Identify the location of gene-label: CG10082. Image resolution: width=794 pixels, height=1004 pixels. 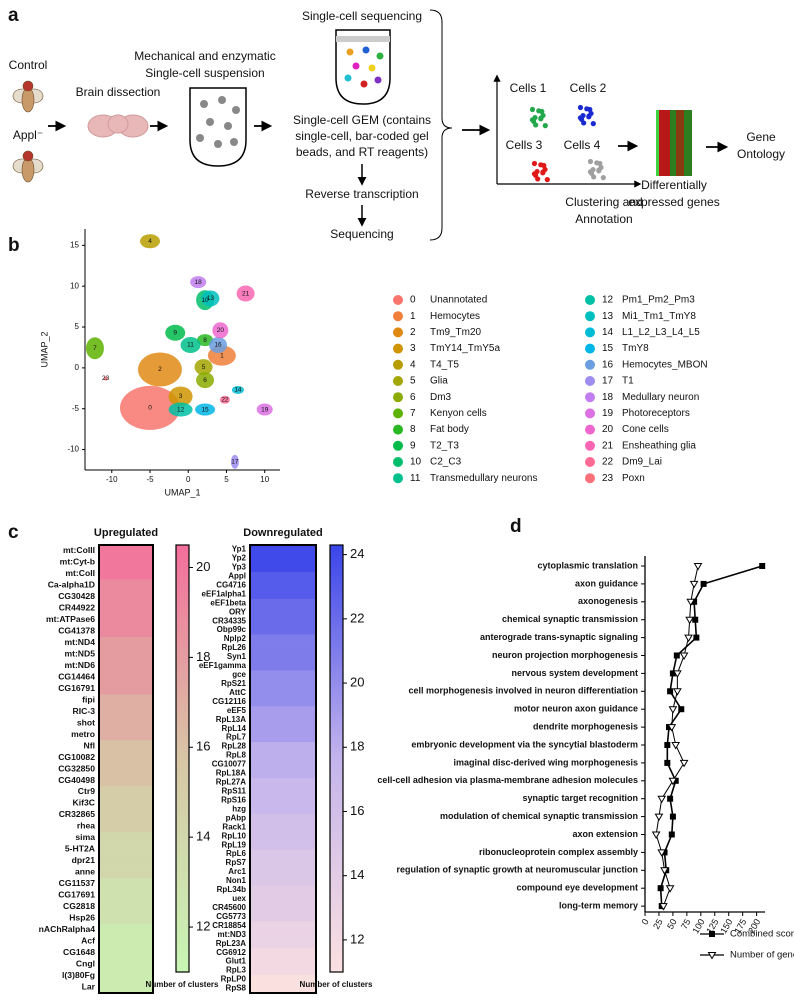
(76, 757).